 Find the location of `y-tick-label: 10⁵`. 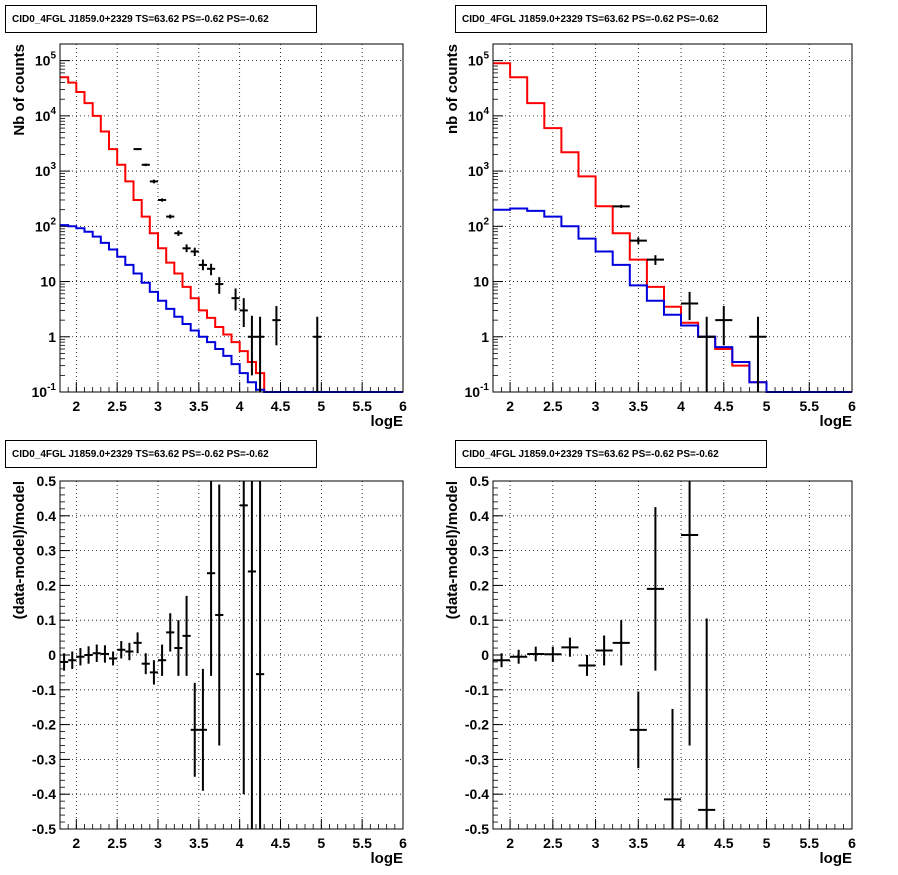

y-tick-label: 10⁵ is located at coordinates (479, 60).